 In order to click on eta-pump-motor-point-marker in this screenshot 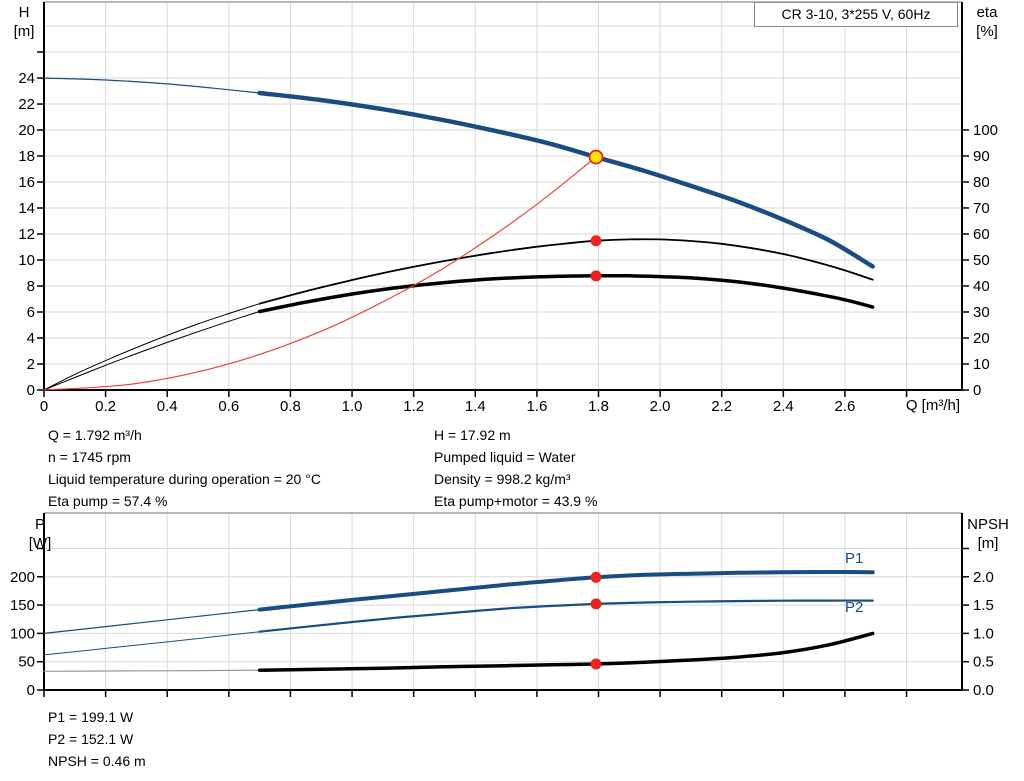, I will do `click(596, 276)`.